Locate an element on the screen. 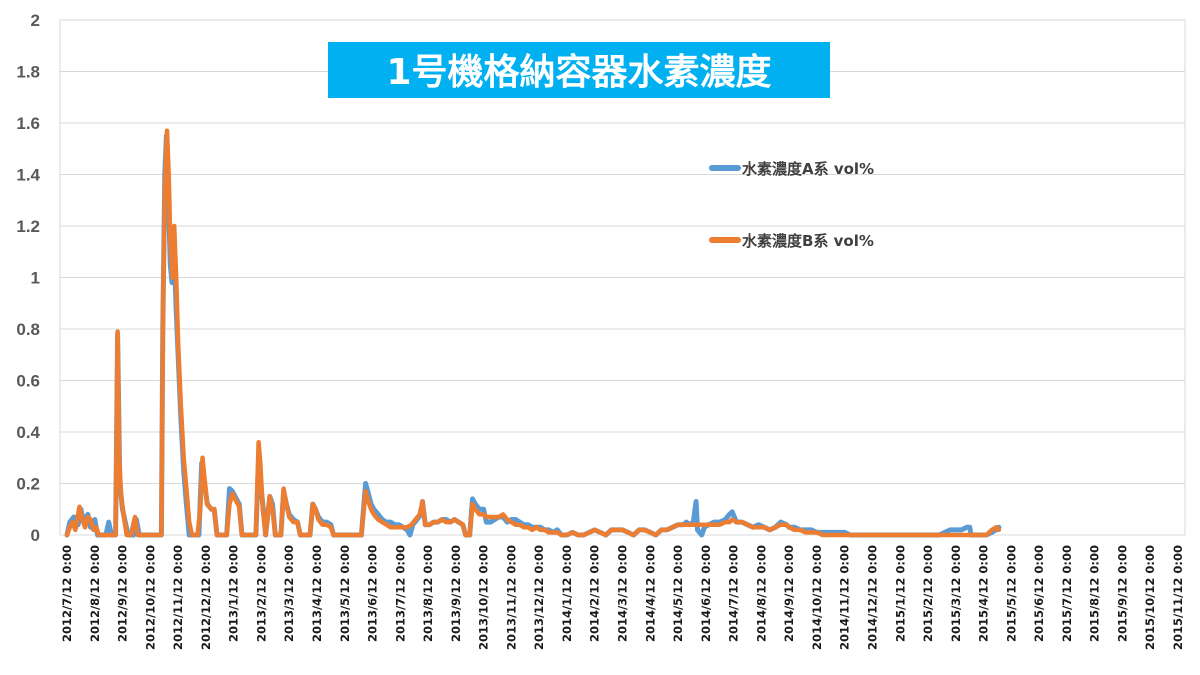  chart-title: 1号機格納容器水素濃度 is located at coordinates (579, 70).